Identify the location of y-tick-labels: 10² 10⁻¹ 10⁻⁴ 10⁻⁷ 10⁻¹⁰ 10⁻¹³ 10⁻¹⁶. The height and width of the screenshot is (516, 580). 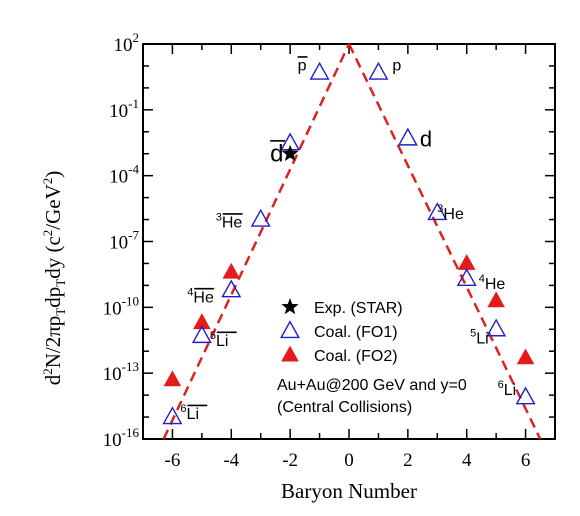
(121, 240).